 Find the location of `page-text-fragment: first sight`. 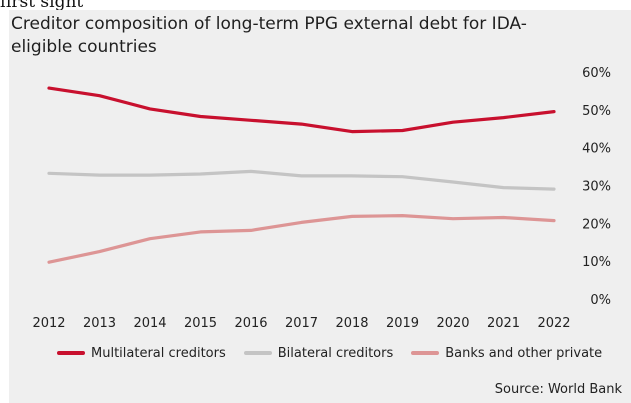

page-text-fragment: first sight is located at coordinates (42, 6).